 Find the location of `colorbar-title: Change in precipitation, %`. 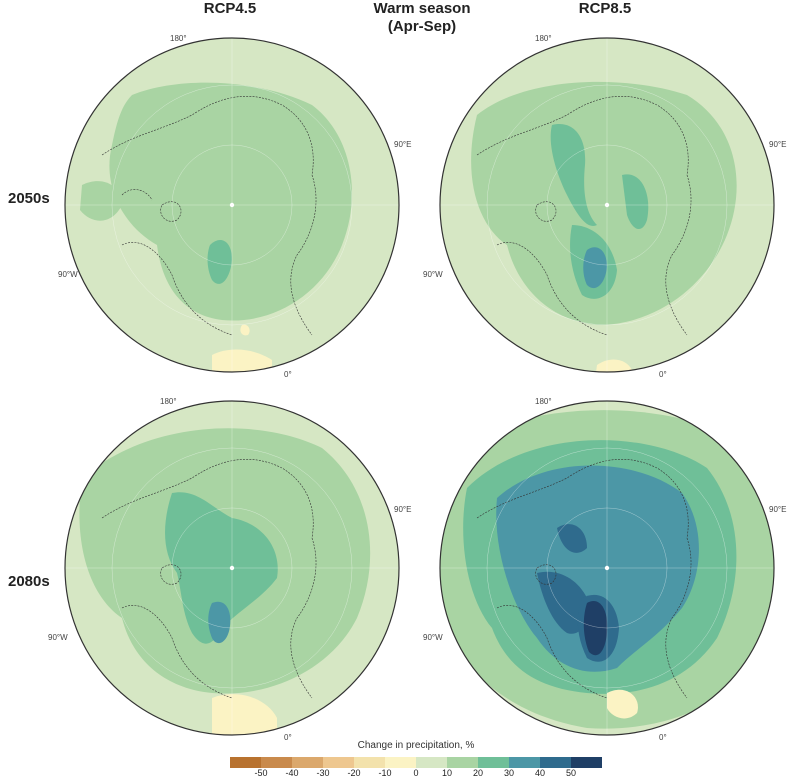

colorbar-title: Change in precipitation, % is located at coordinates (416, 745).